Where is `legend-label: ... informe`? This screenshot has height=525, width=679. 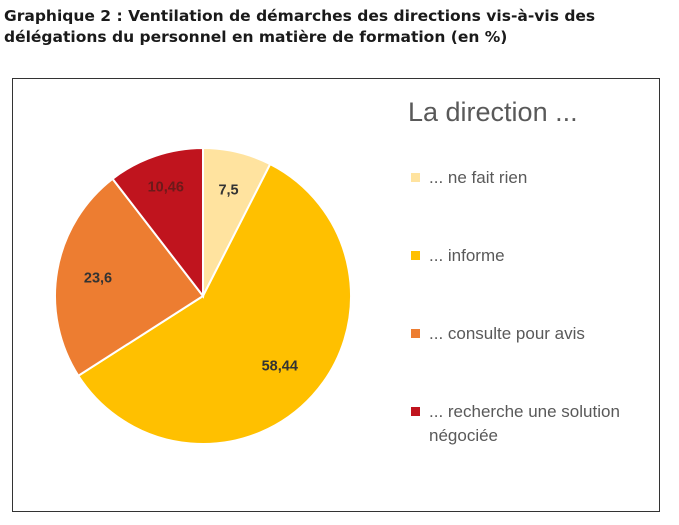
legend-label: ... informe is located at coordinates (467, 255).